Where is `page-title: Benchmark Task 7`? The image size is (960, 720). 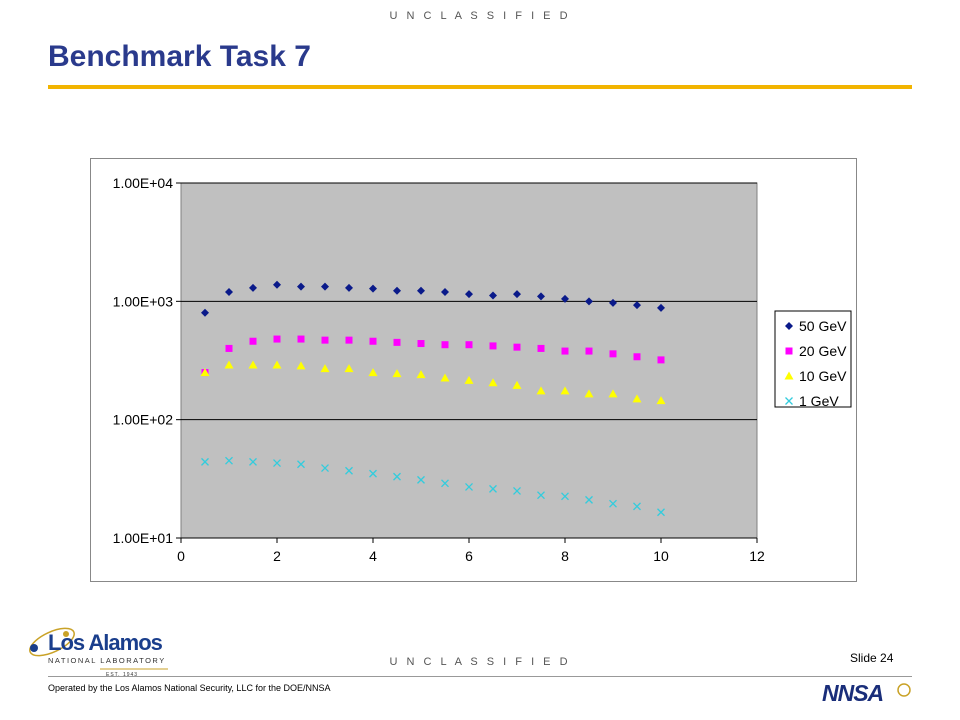
page-title: Benchmark Task 7 is located at coordinates (179, 56).